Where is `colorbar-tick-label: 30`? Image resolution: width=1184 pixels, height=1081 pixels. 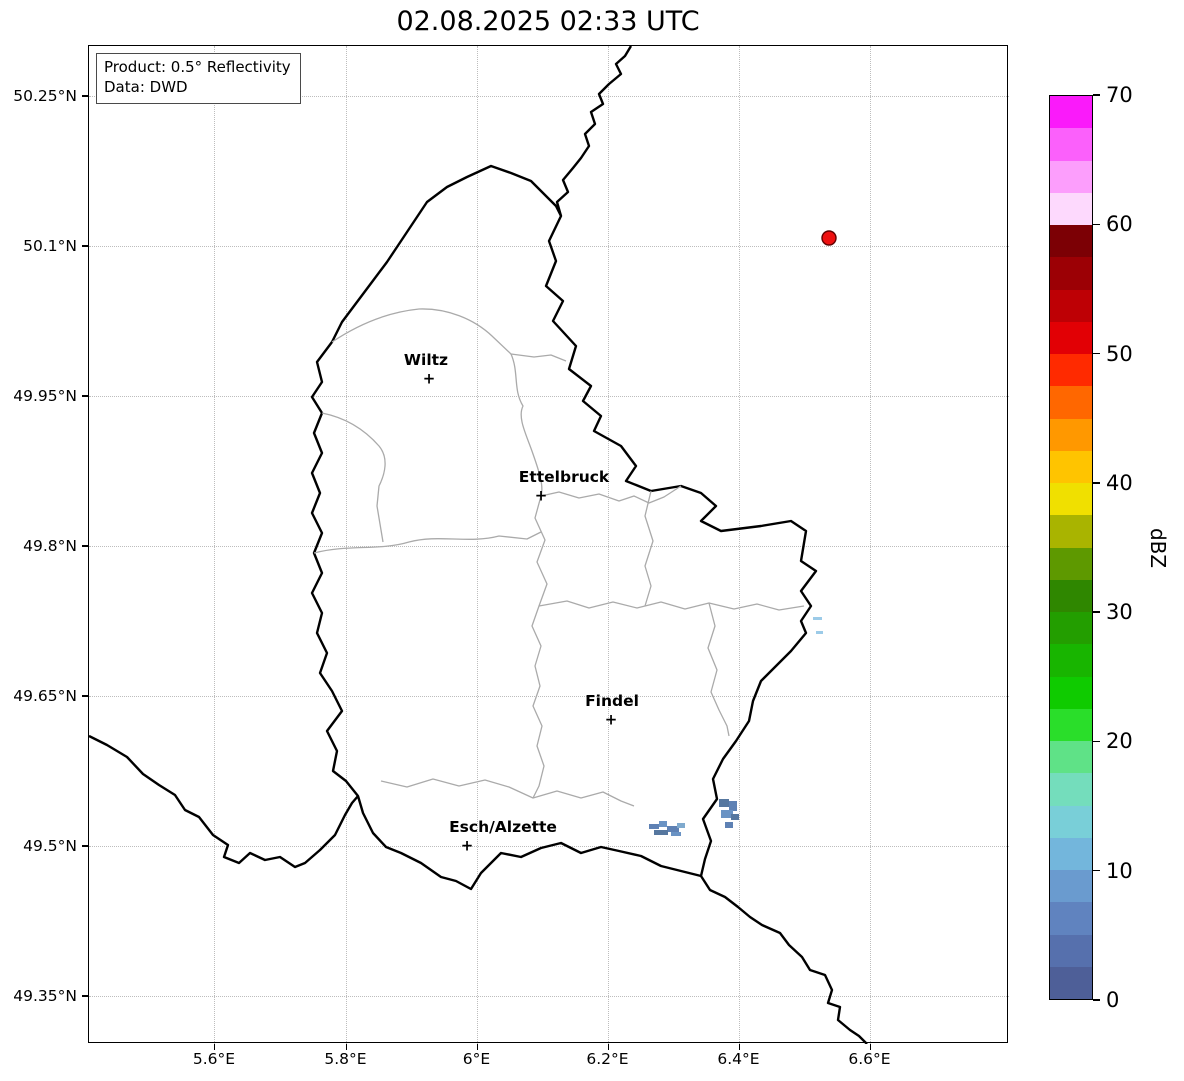
colorbar-tick-label: 30 is located at coordinates (1119, 612).